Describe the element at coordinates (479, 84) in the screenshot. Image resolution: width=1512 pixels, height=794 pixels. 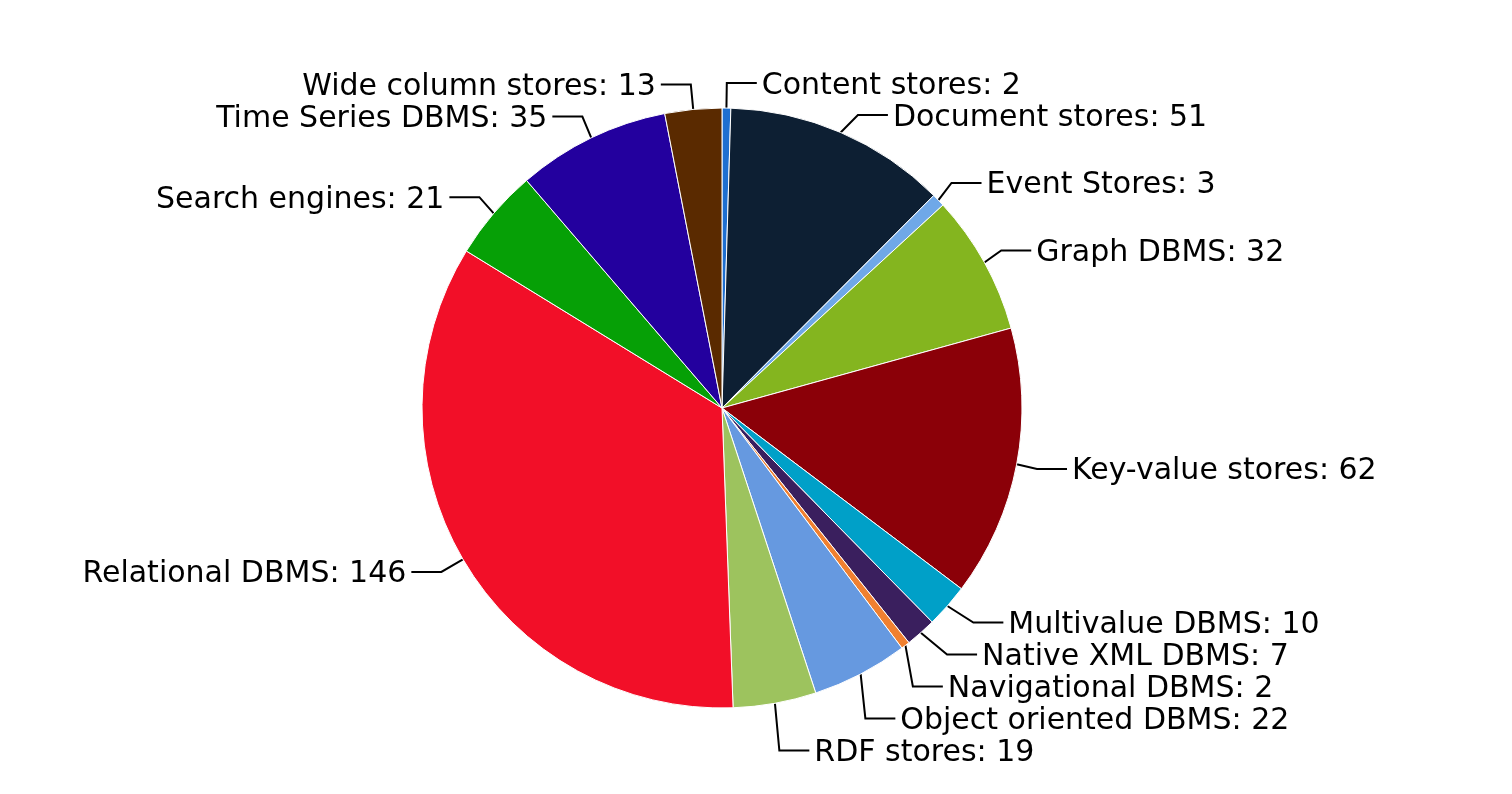
I see `data-label: Wide column stores: 13` at that location.